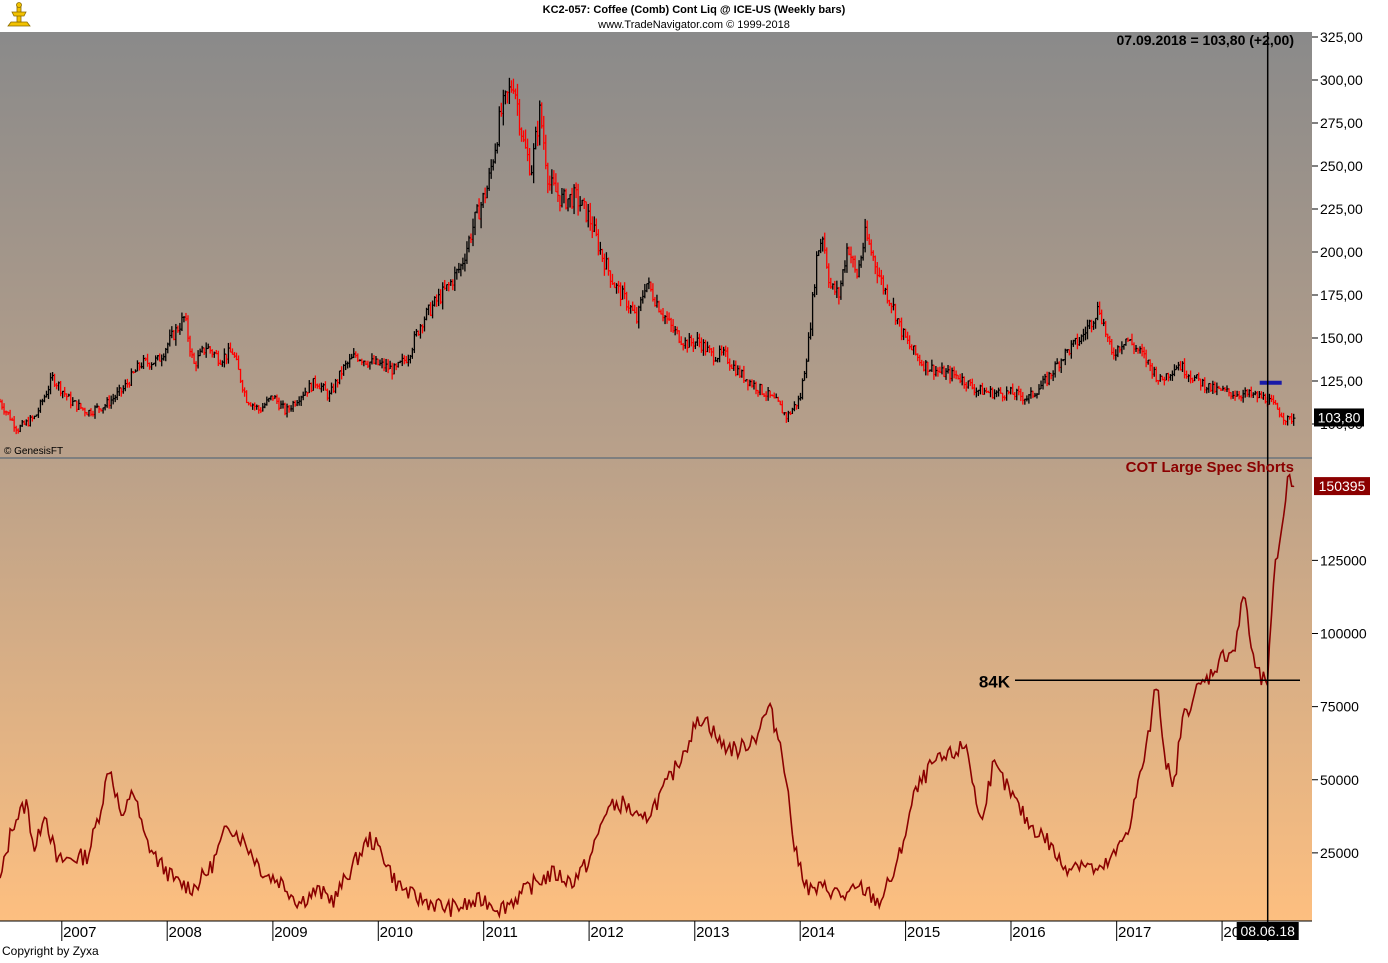  What do you see at coordinates (1210, 467) in the screenshot?
I see `cot-panel-title: COT Large Spec Shorts` at bounding box center [1210, 467].